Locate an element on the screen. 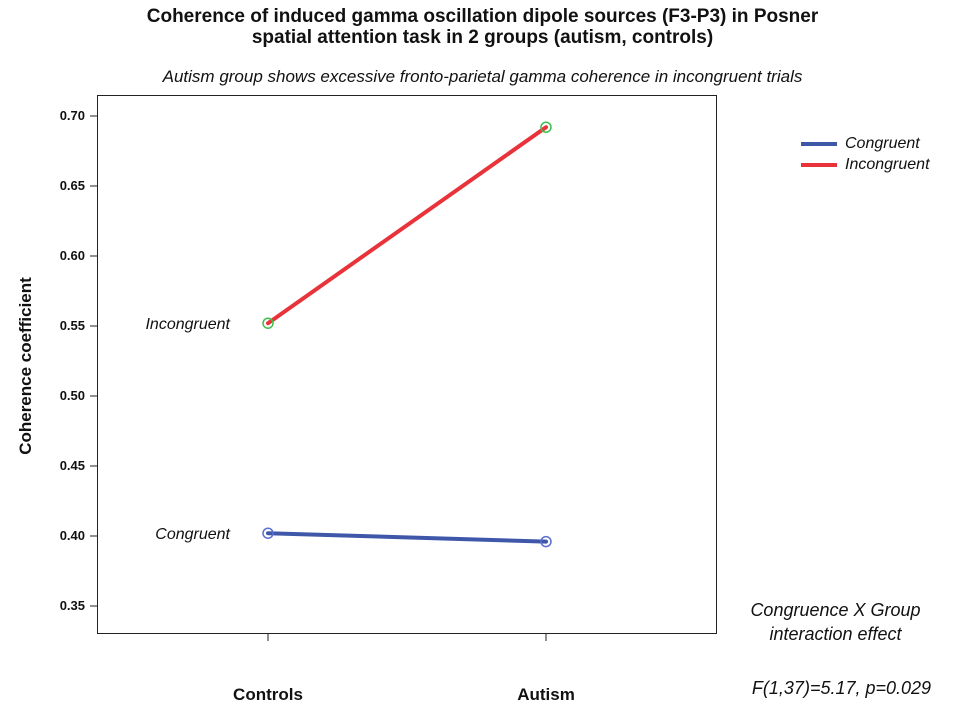 Image resolution: width=965 pixels, height=706 pixels. data-point-congruent-controls is located at coordinates (268, 533).